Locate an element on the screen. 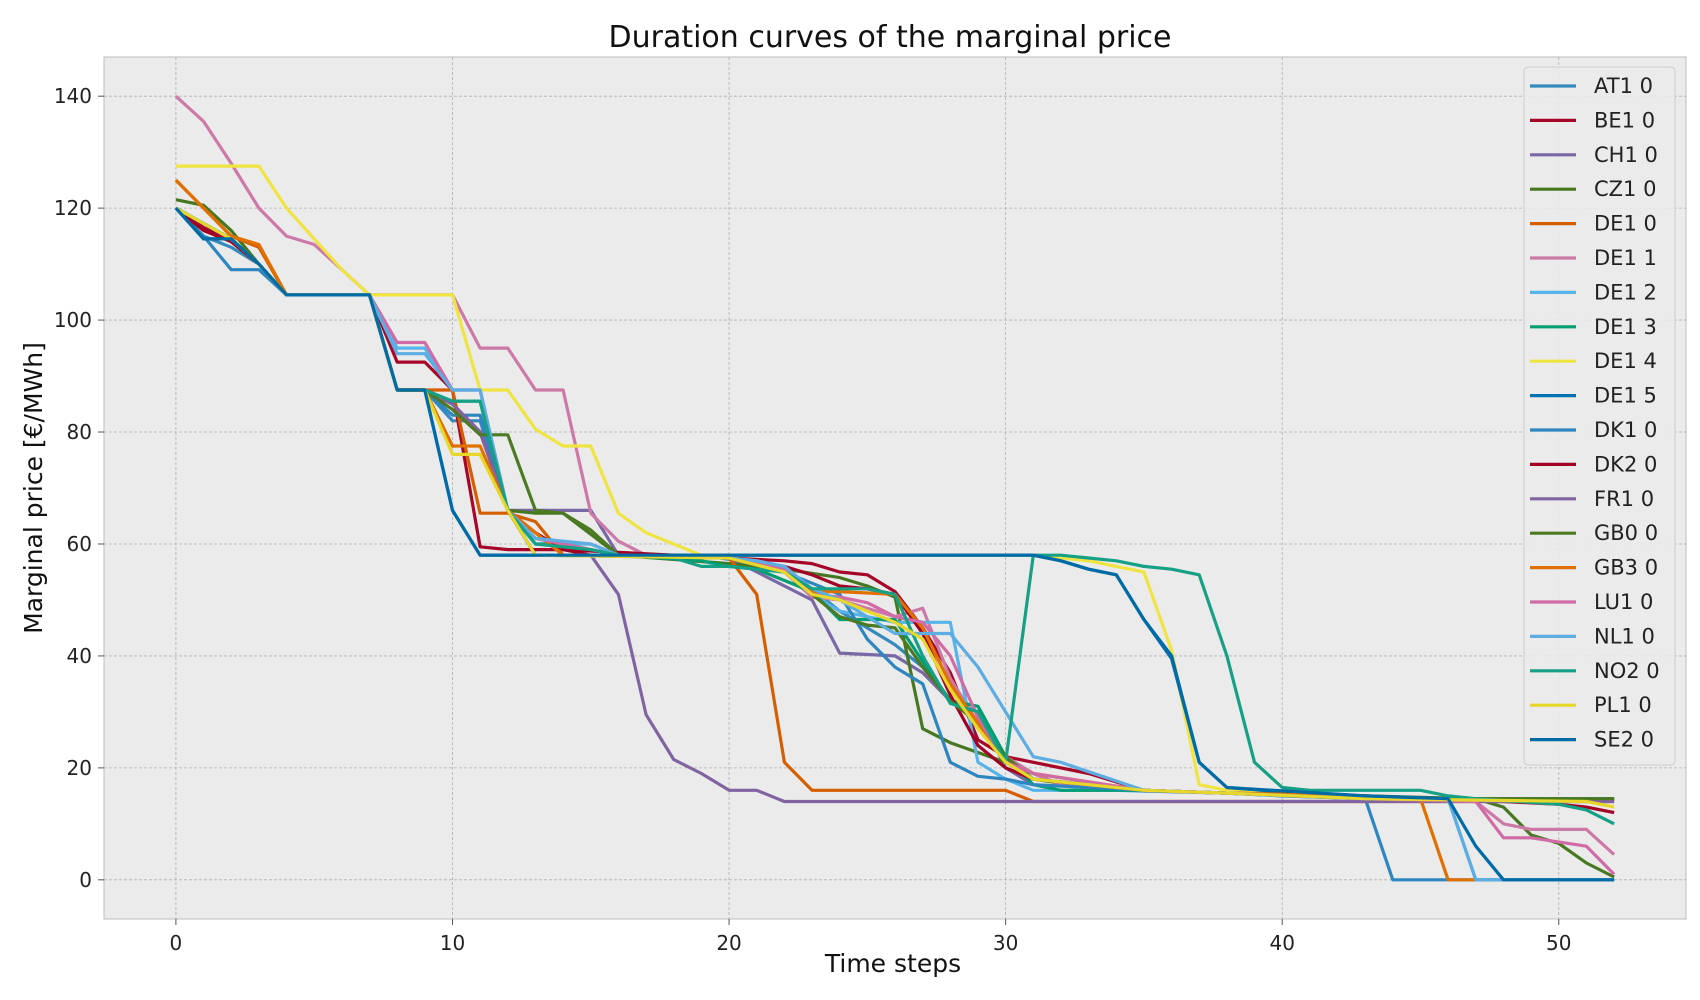 This screenshot has height=1000, width=1700. legend-label: BE1 0 is located at coordinates (1624, 120).